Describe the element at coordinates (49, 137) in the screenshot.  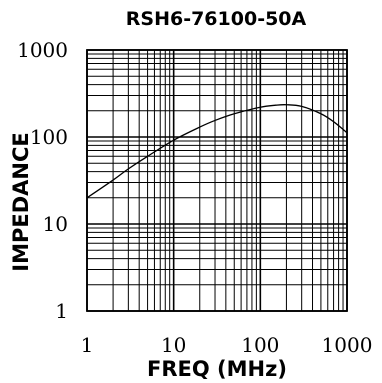
I see `y-tick-label: 100` at that location.